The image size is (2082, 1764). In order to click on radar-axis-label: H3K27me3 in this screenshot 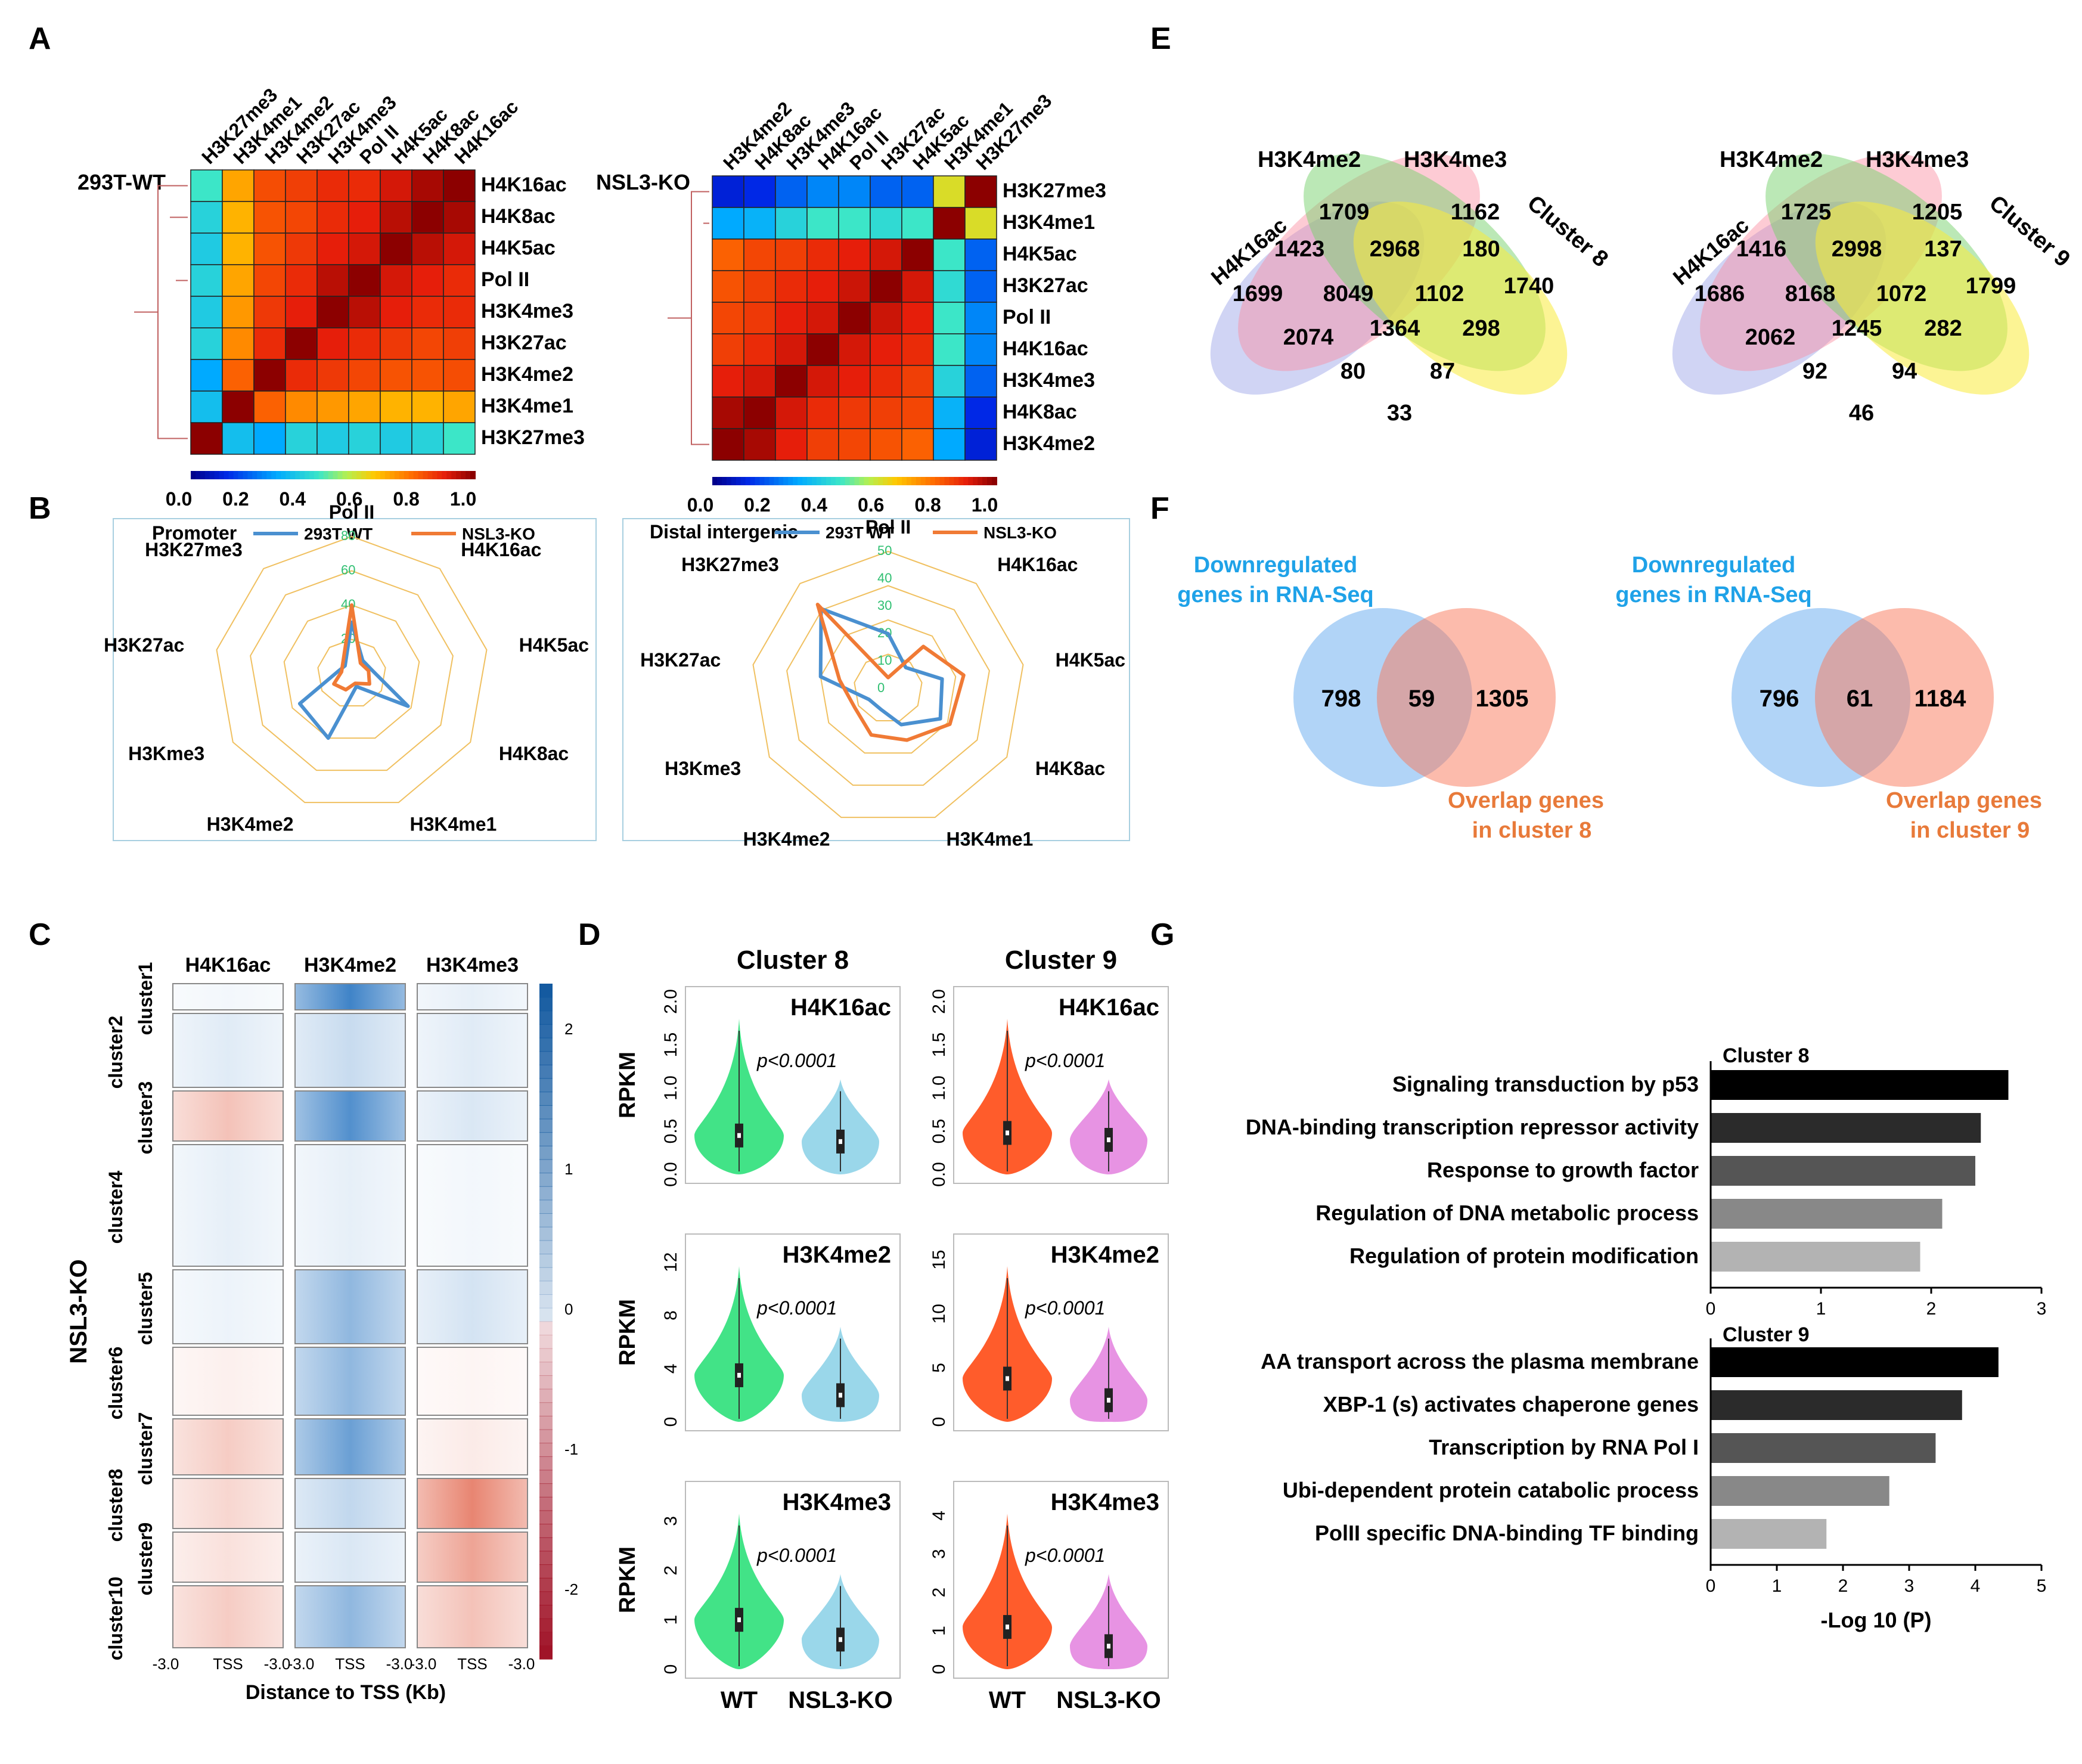, I will do `click(730, 564)`.